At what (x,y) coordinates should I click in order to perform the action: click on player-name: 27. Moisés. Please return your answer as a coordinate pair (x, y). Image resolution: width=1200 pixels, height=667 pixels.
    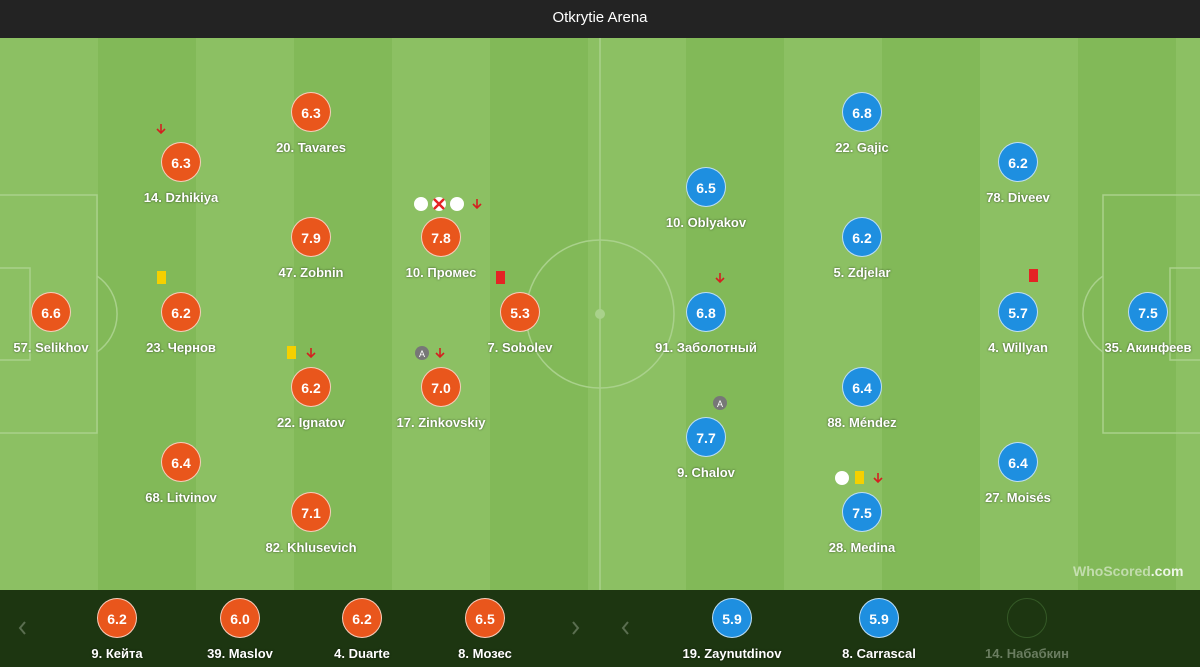
    Looking at the image, I should click on (1018, 497).